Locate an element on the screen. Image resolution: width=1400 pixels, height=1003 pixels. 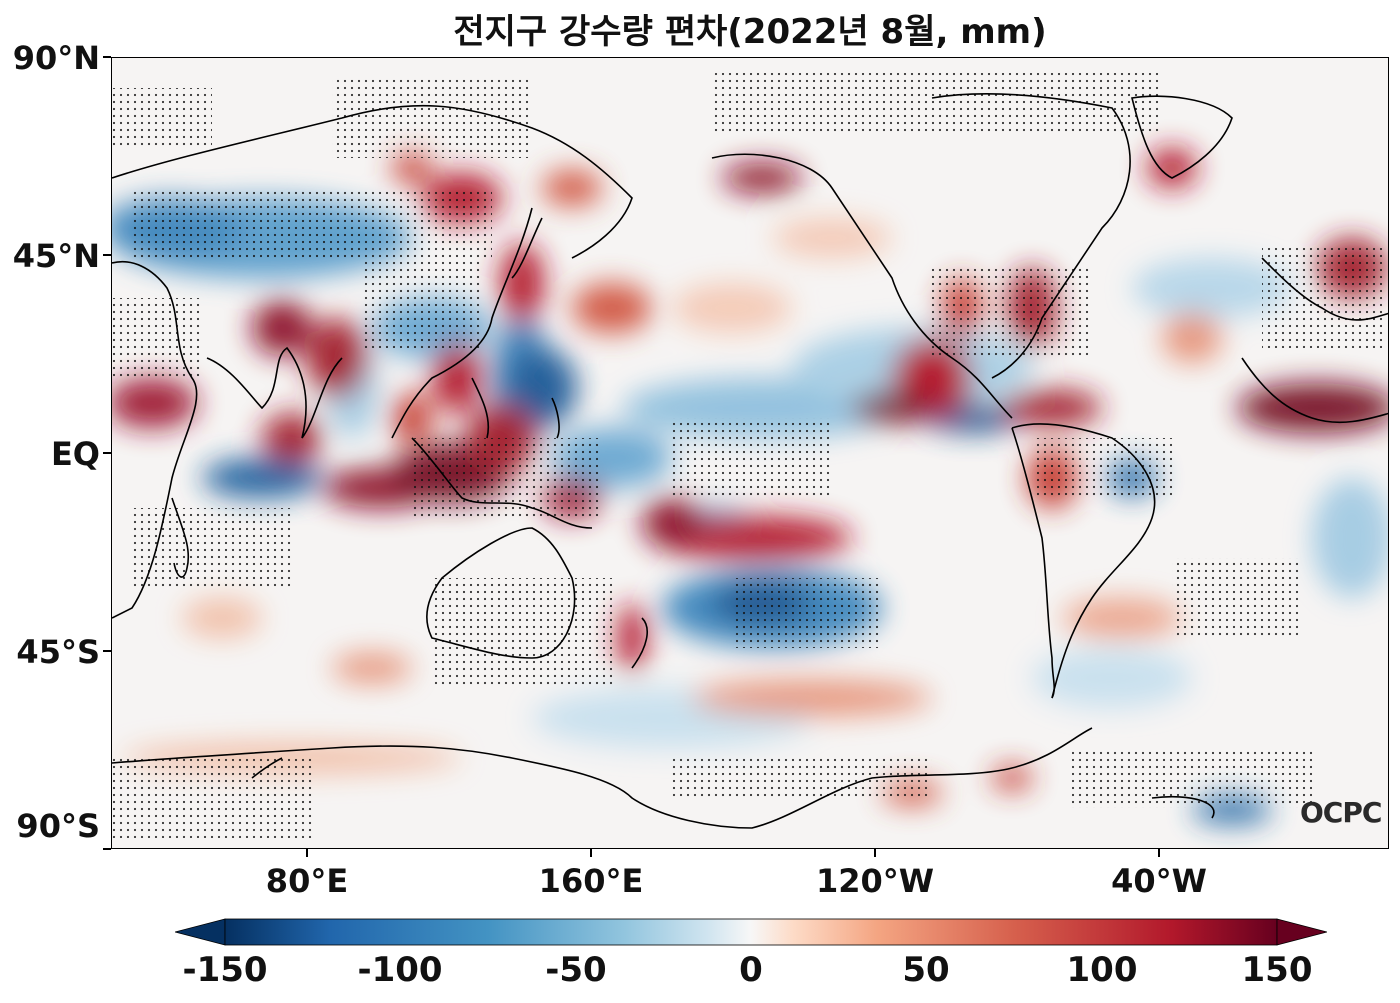
colorbar-tick-label: -50 is located at coordinates (576, 970).